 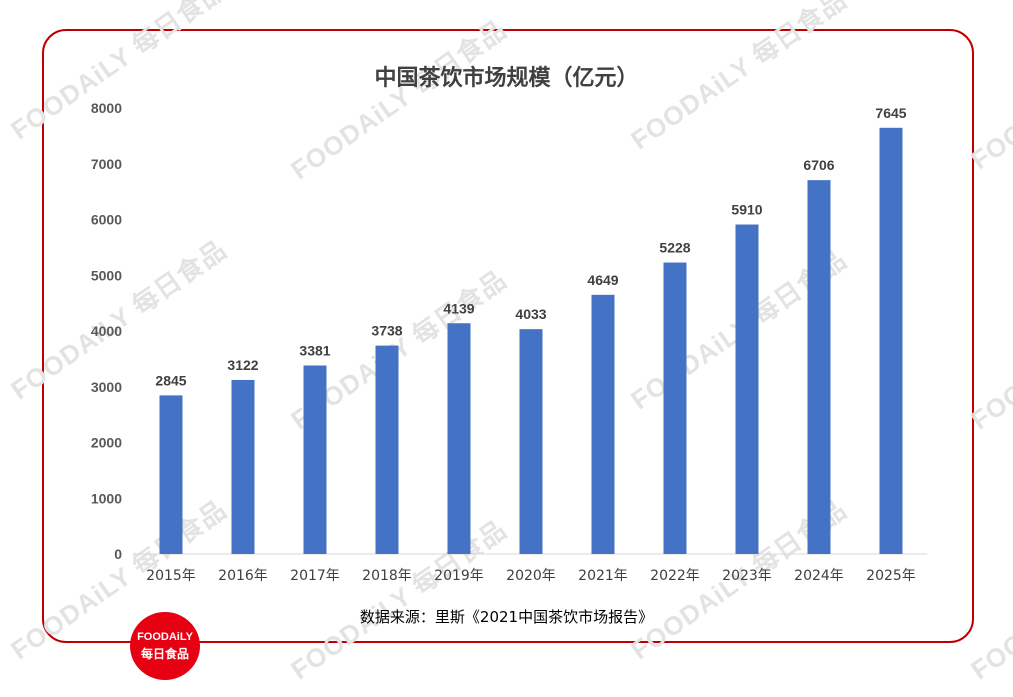 What do you see at coordinates (106, 108) in the screenshot?
I see `y-tick-label: 8000` at bounding box center [106, 108].